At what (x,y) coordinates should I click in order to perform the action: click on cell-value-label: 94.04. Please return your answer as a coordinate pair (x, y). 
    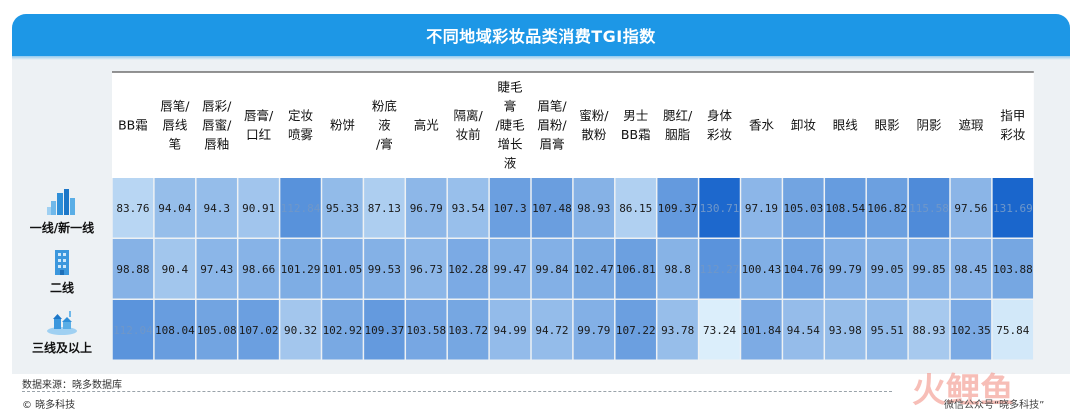
    Looking at the image, I should click on (174, 208).